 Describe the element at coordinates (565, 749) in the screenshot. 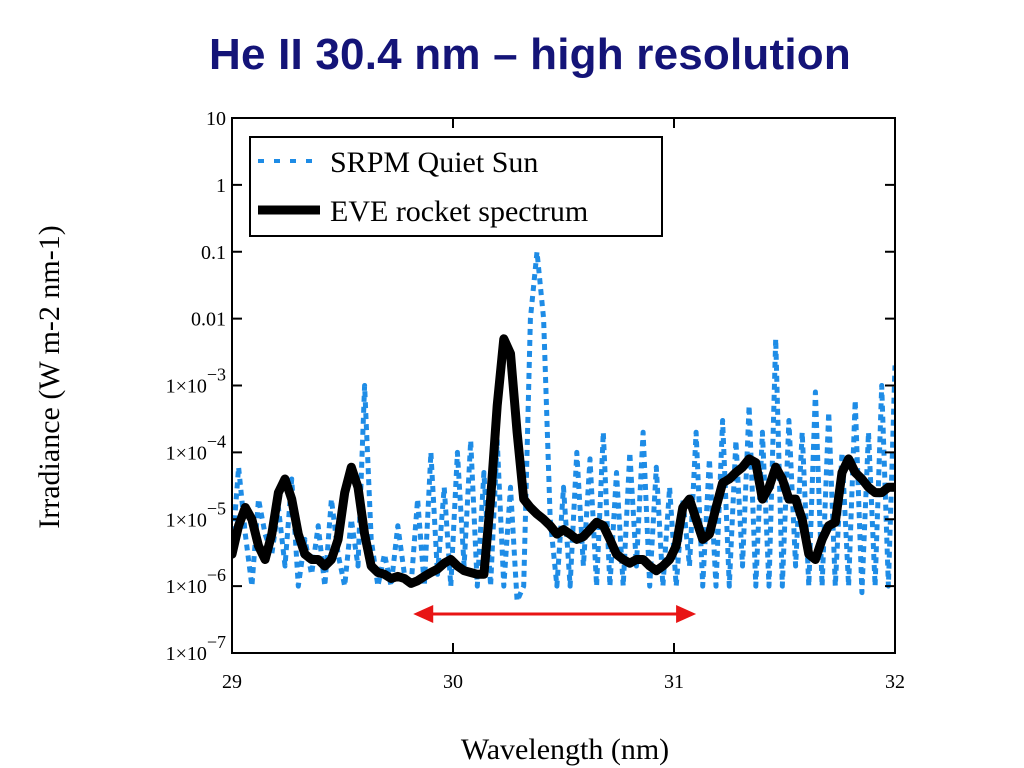

I see `x-axis-label: Wavelength (nm)` at that location.